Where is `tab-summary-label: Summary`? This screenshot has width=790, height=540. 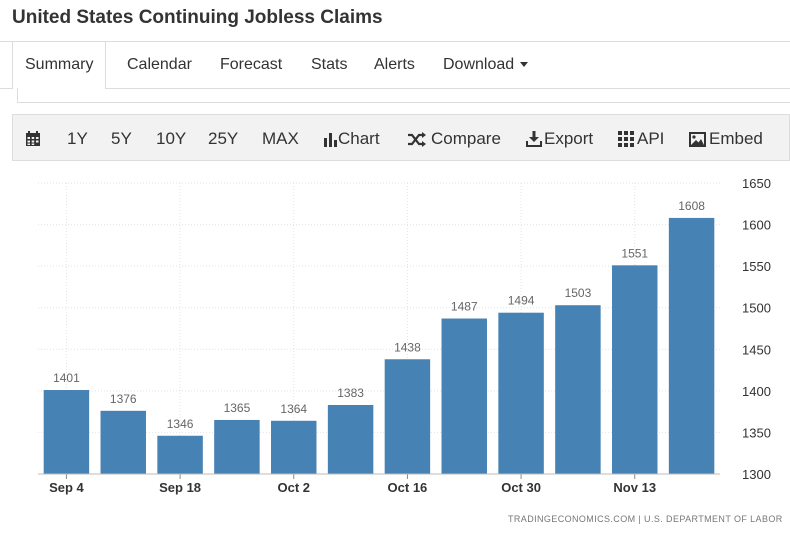 tab-summary-label: Summary is located at coordinates (59, 64).